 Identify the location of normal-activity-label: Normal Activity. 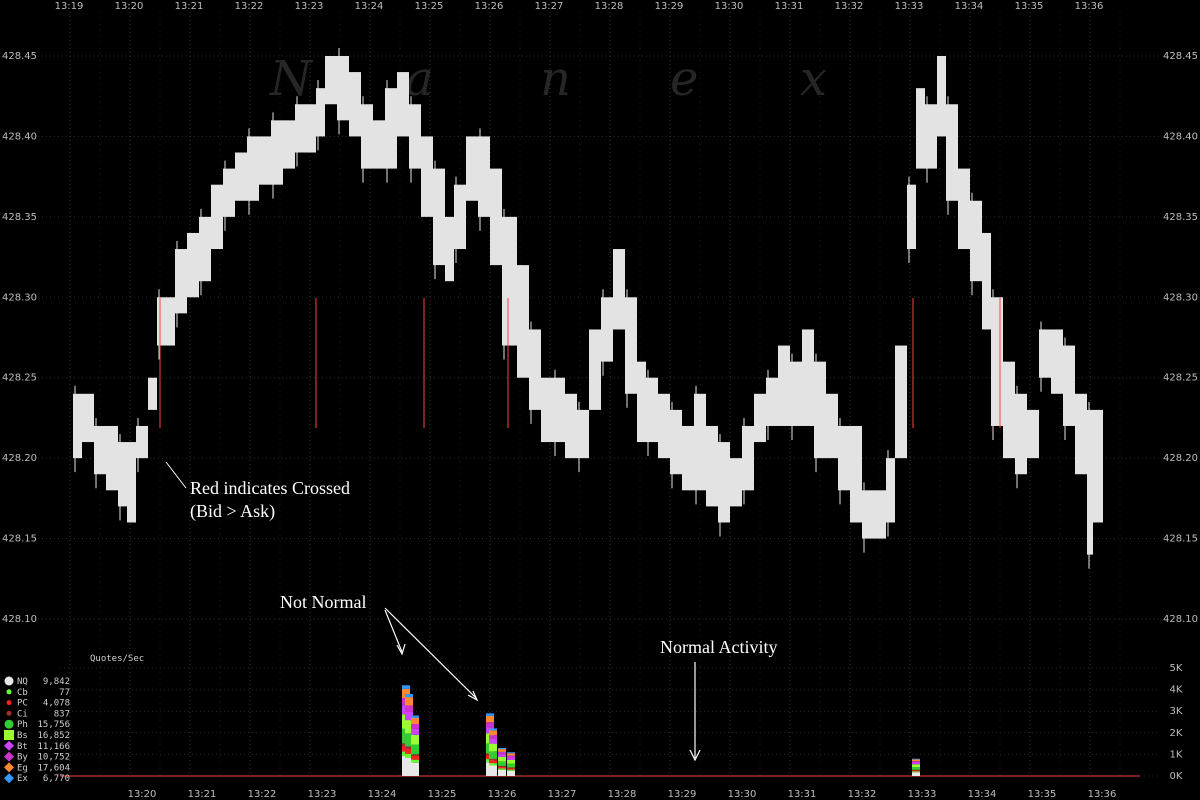
(718, 647).